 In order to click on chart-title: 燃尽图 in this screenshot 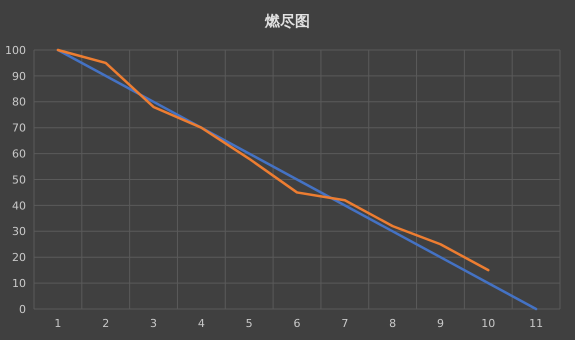, I will do `click(287, 21)`.